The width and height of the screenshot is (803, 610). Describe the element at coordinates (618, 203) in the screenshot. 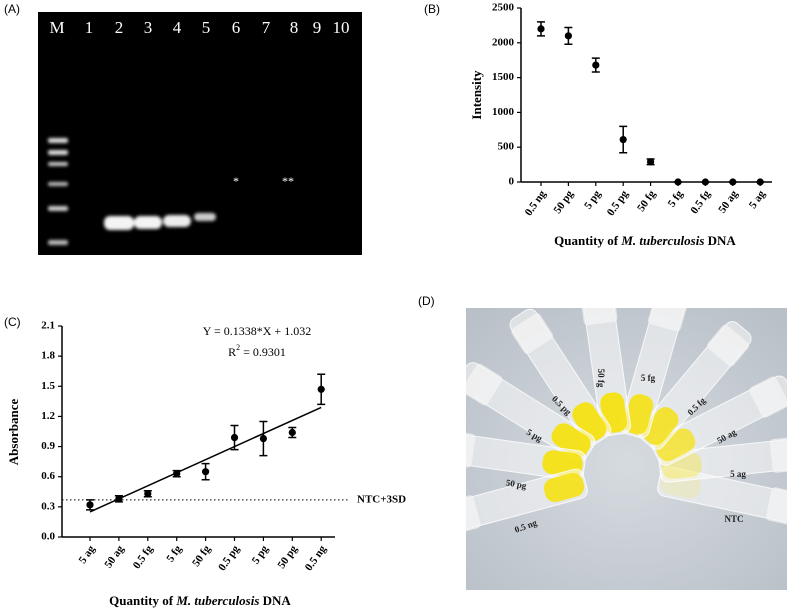

I see `x-tick-label: 0.5 pg` at that location.